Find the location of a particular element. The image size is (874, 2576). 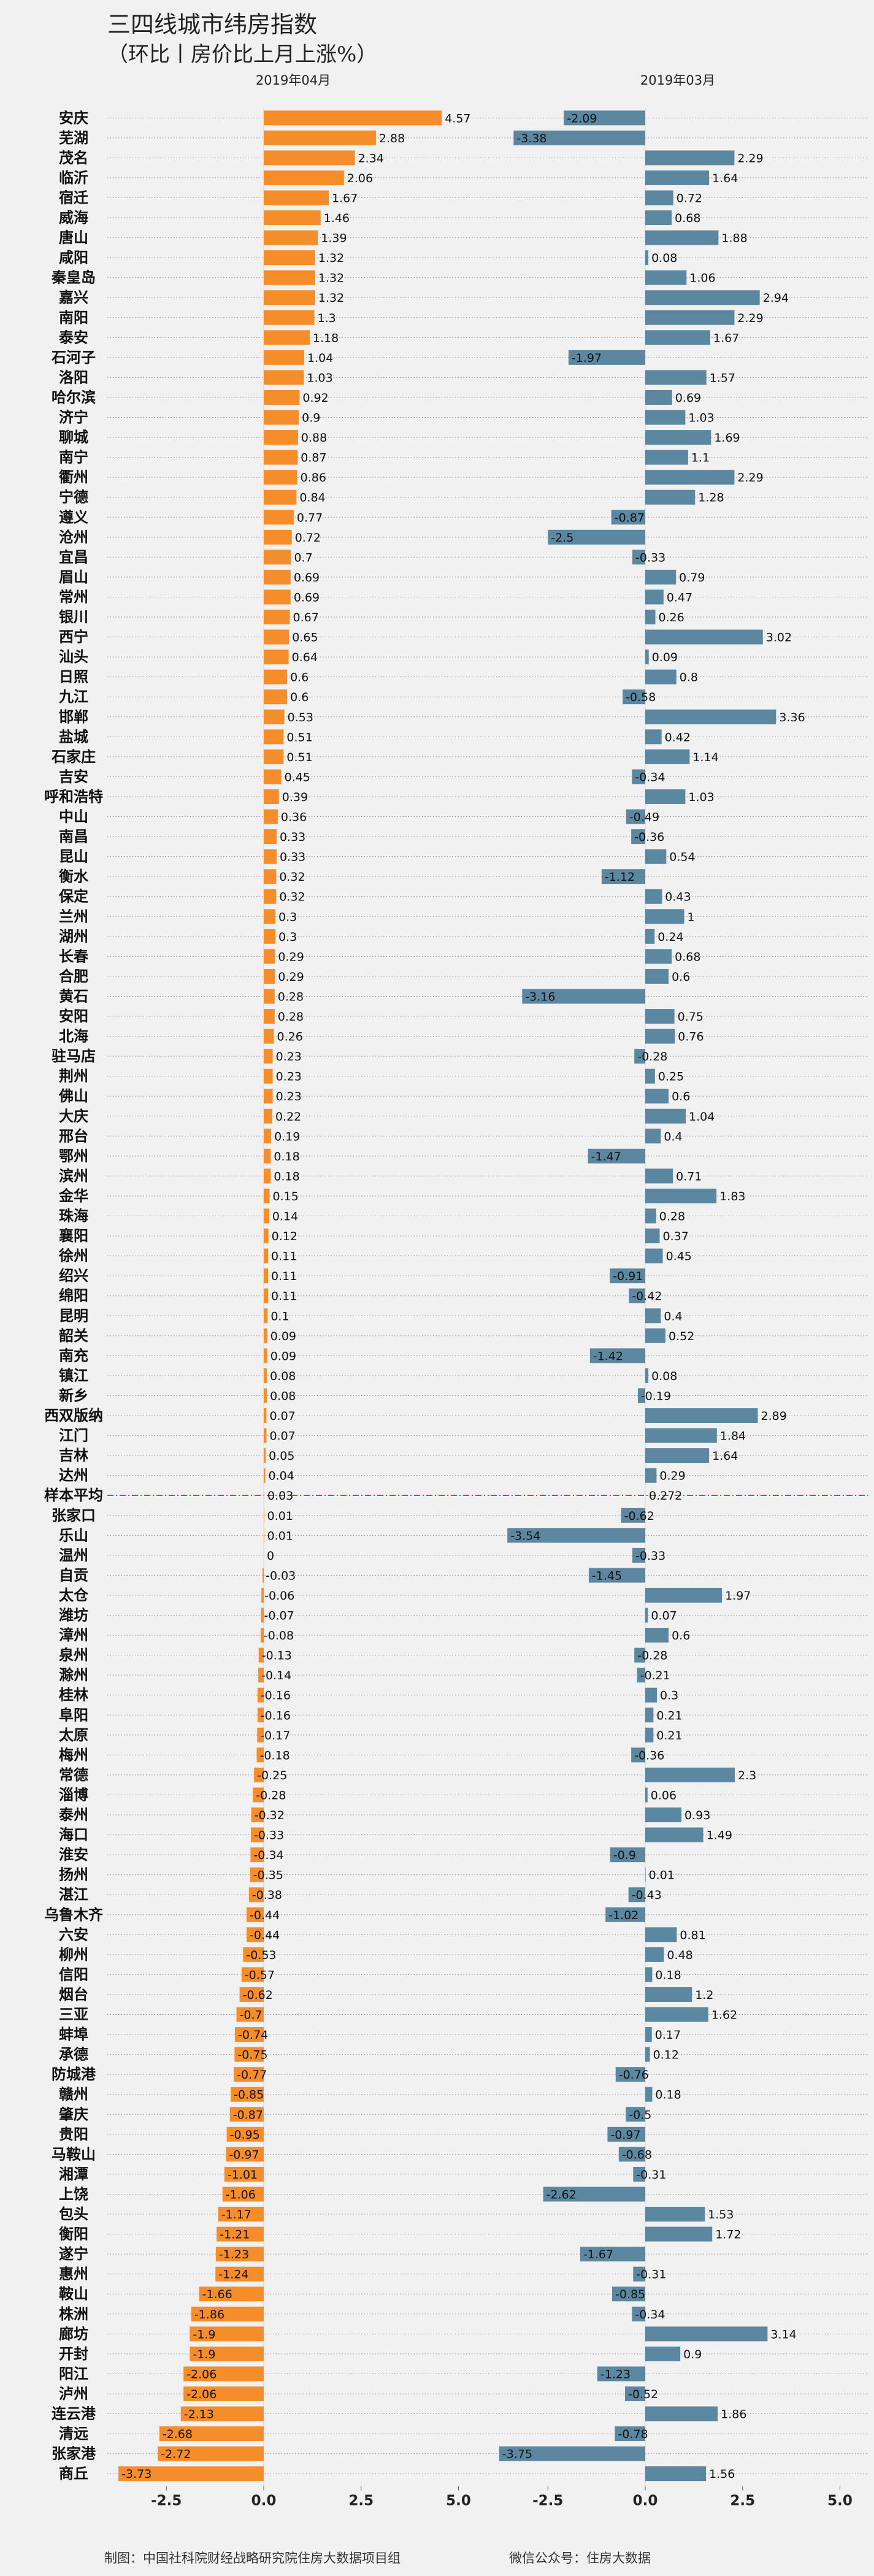

x-tick-label: -2.5 is located at coordinates (547, 2501).